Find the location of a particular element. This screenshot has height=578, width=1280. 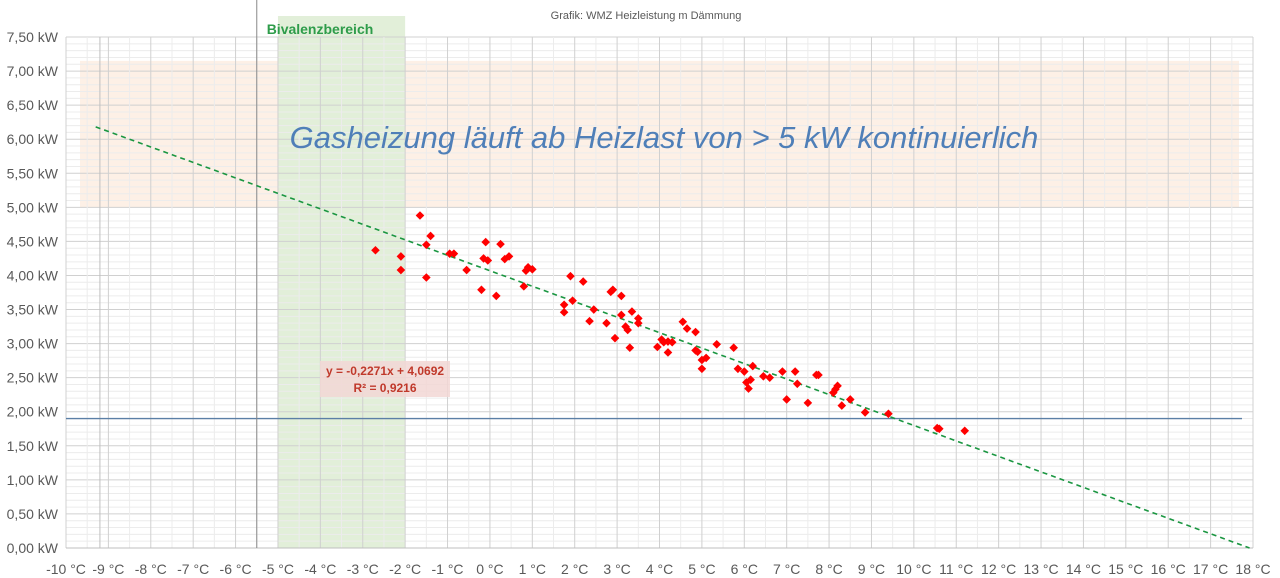

trendline-equation-box: y = -0,2271x + 4,0692 R² = 0,9216 is located at coordinates (385, 379).